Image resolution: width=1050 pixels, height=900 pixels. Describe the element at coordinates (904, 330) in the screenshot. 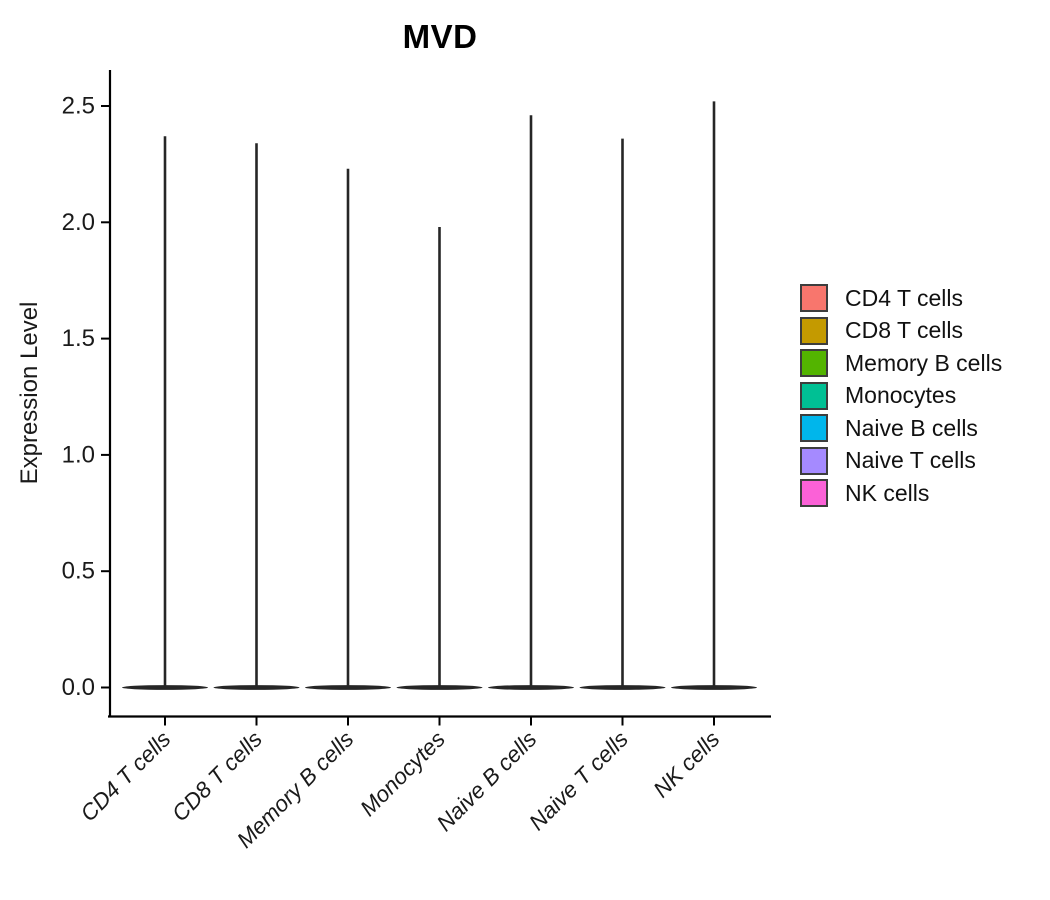

I see `legend-label: CD8 T cells` at that location.